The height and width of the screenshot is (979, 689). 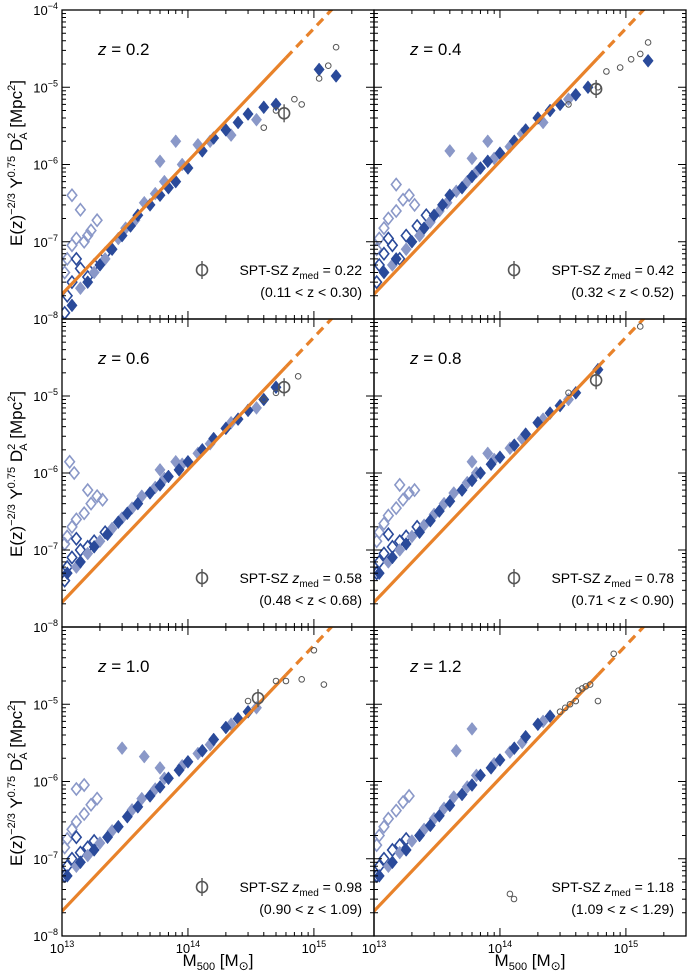 I want to click on y-tick-label-exp: −4, so click(x=53, y=6).